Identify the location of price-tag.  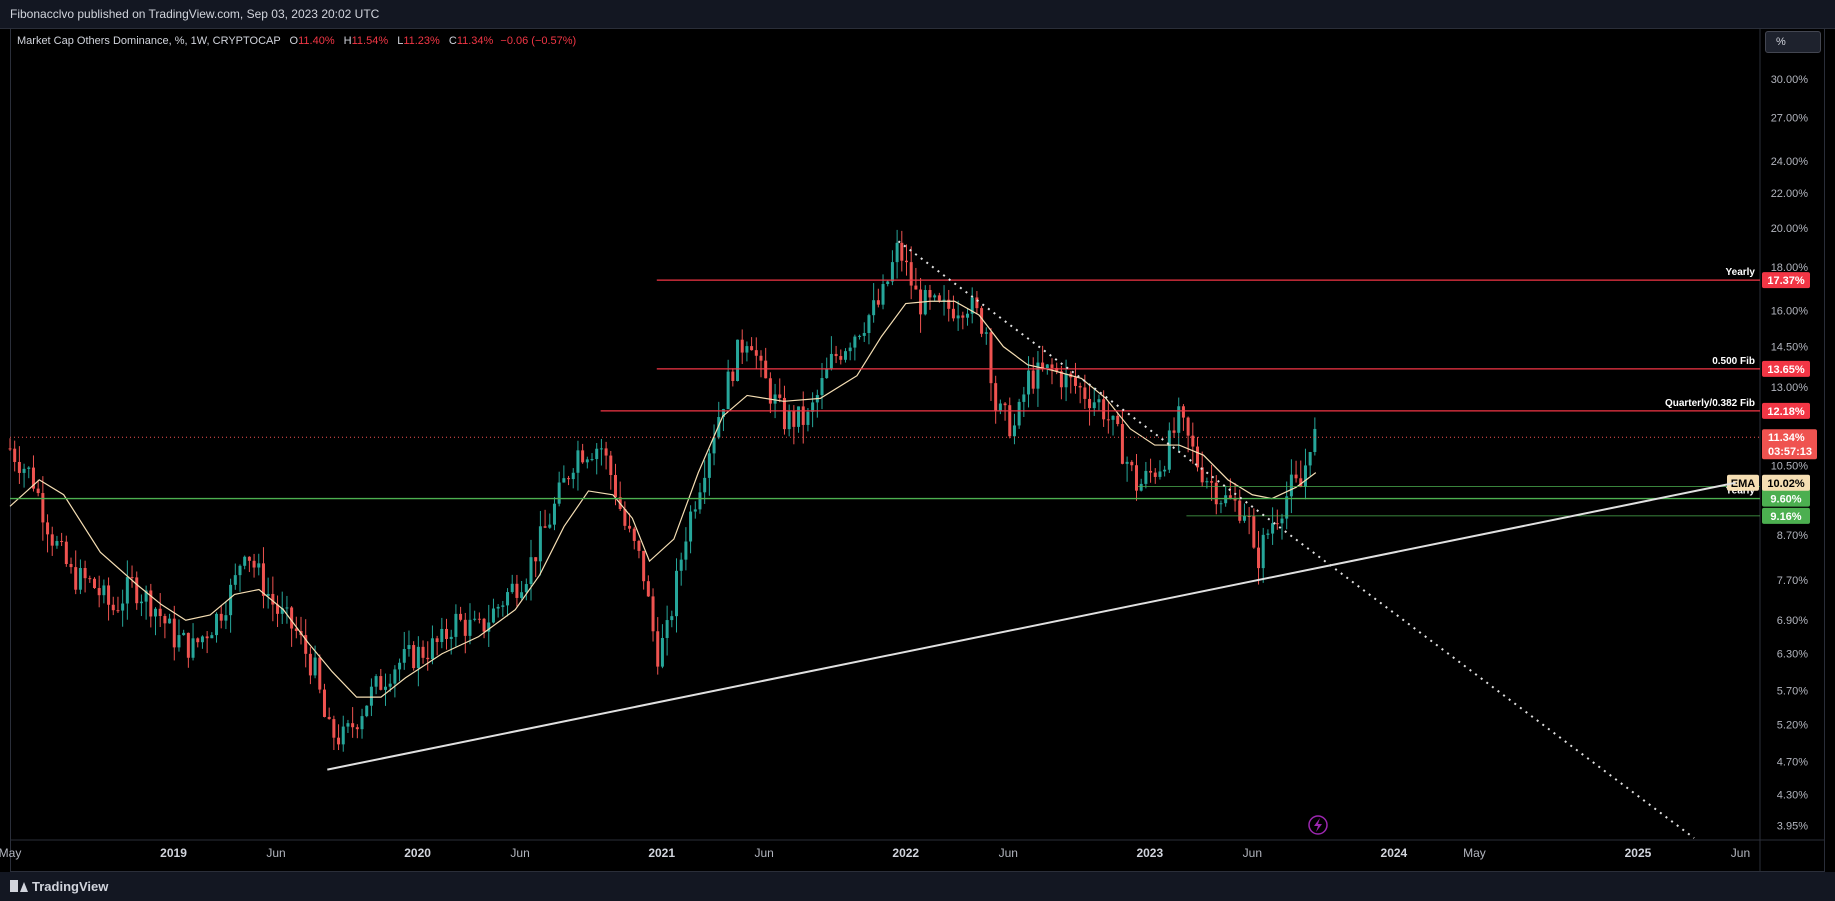
(1786, 498).